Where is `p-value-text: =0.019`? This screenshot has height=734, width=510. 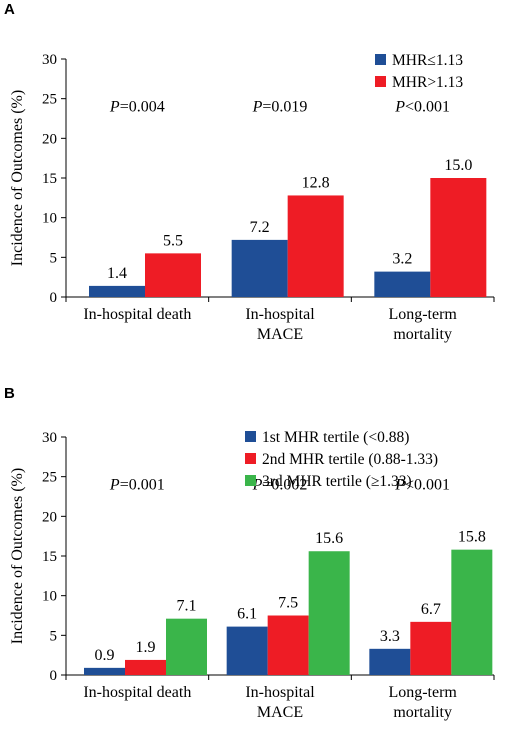 p-value-text: =0.019 is located at coordinates (284, 106).